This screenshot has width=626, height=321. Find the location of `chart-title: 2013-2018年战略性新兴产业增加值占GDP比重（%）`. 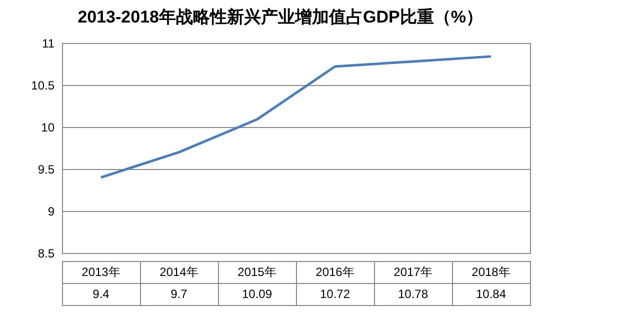

chart-title: 2013-2018年战略性新兴产业增加值占GDP比重（%） is located at coordinates (280, 17).